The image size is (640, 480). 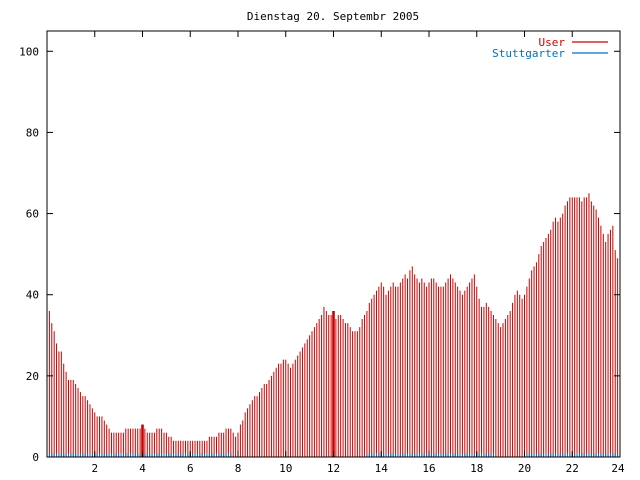 What do you see at coordinates (333, 468) in the screenshot?
I see `x-tick-label: 12` at bounding box center [333, 468].